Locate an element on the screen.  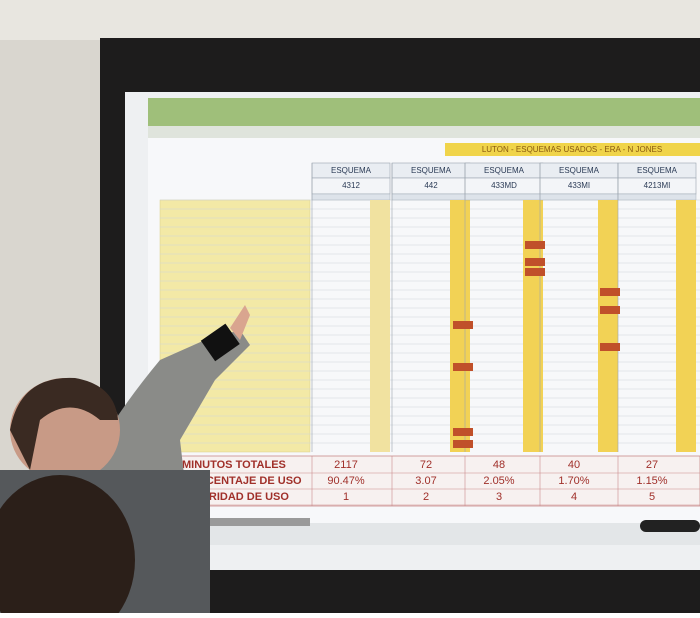
summary-value: 5 is located at coordinates (652, 497).